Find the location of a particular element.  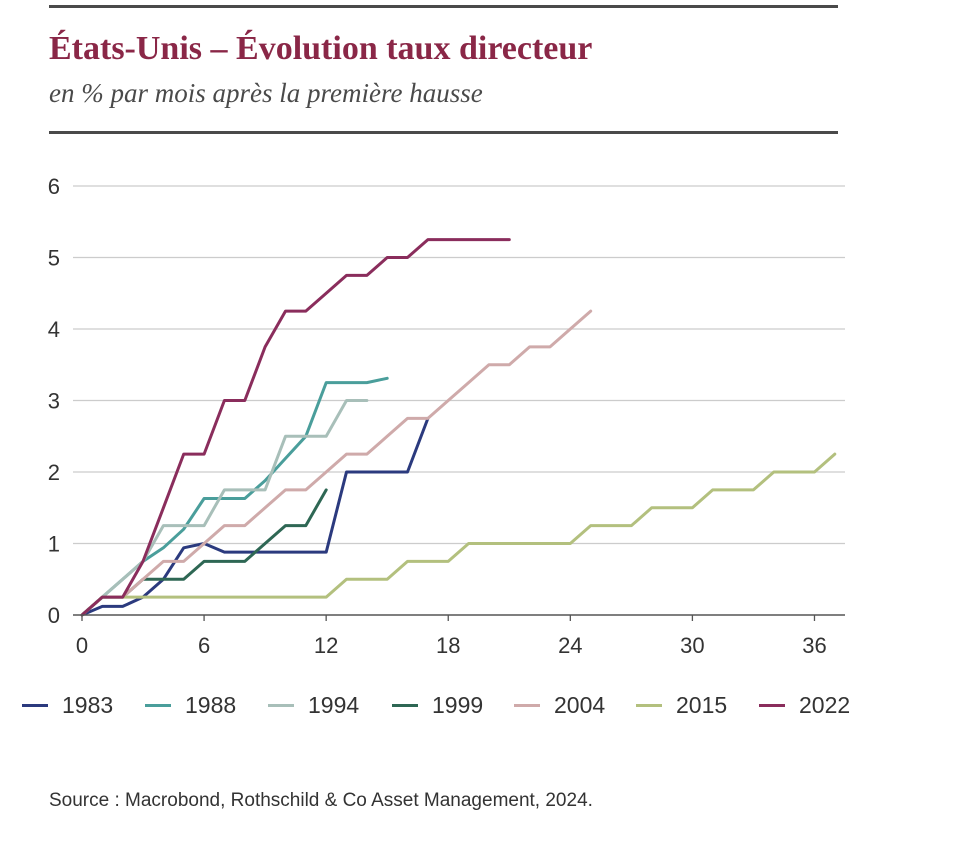

y-tick-label: 0 is located at coordinates (54, 615).